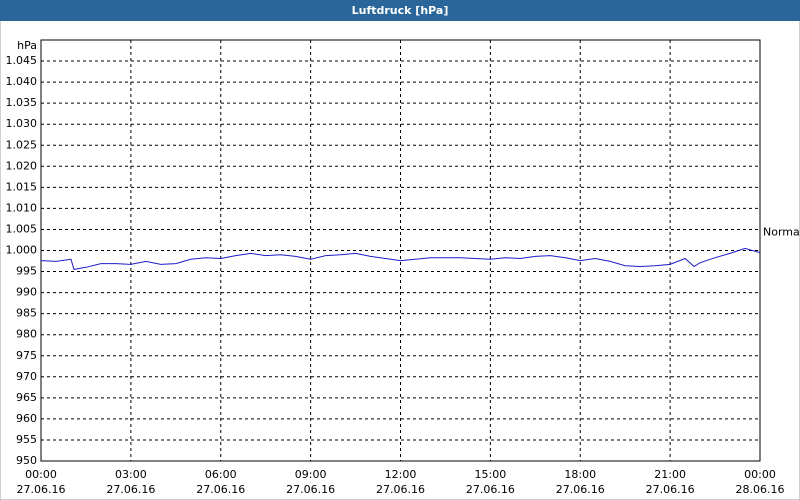  I want to click on y-tick-label: 955, so click(26, 439).